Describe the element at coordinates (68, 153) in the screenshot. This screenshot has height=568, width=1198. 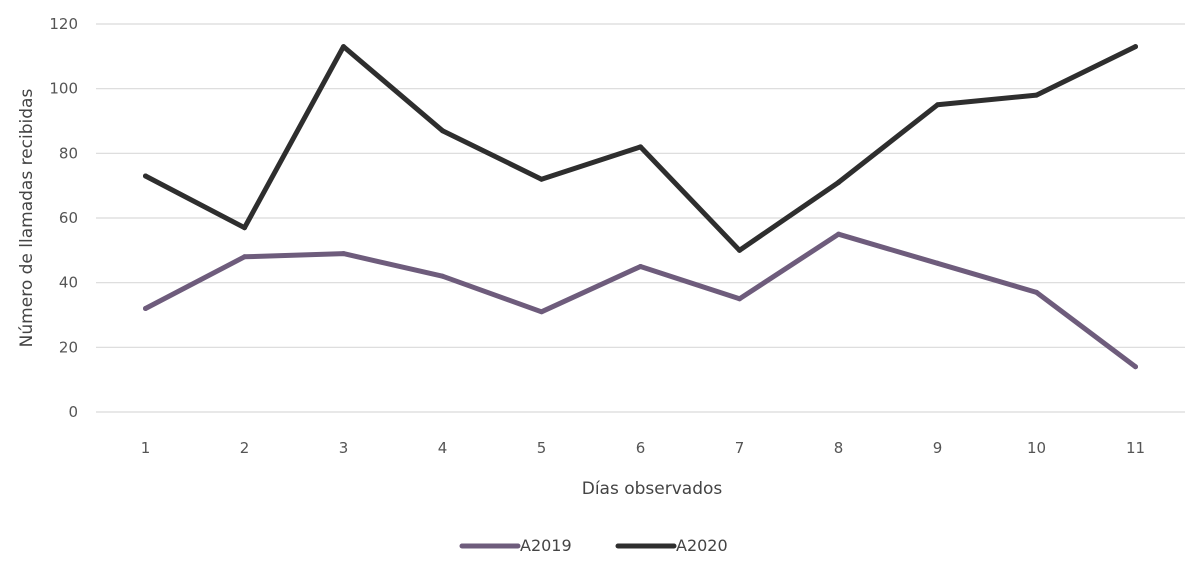
I see `y-tick-label: 80` at that location.